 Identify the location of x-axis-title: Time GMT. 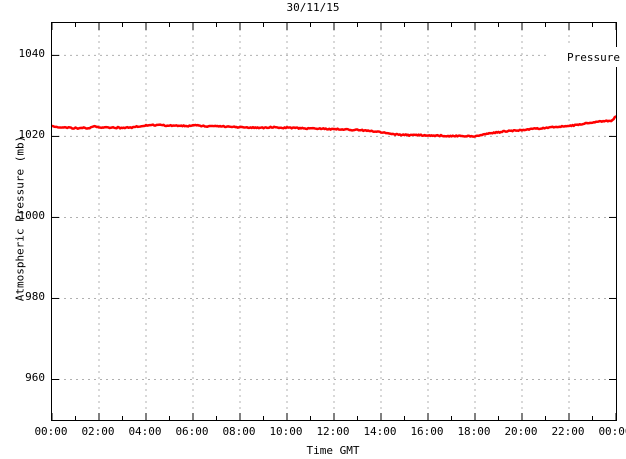
(333, 450).